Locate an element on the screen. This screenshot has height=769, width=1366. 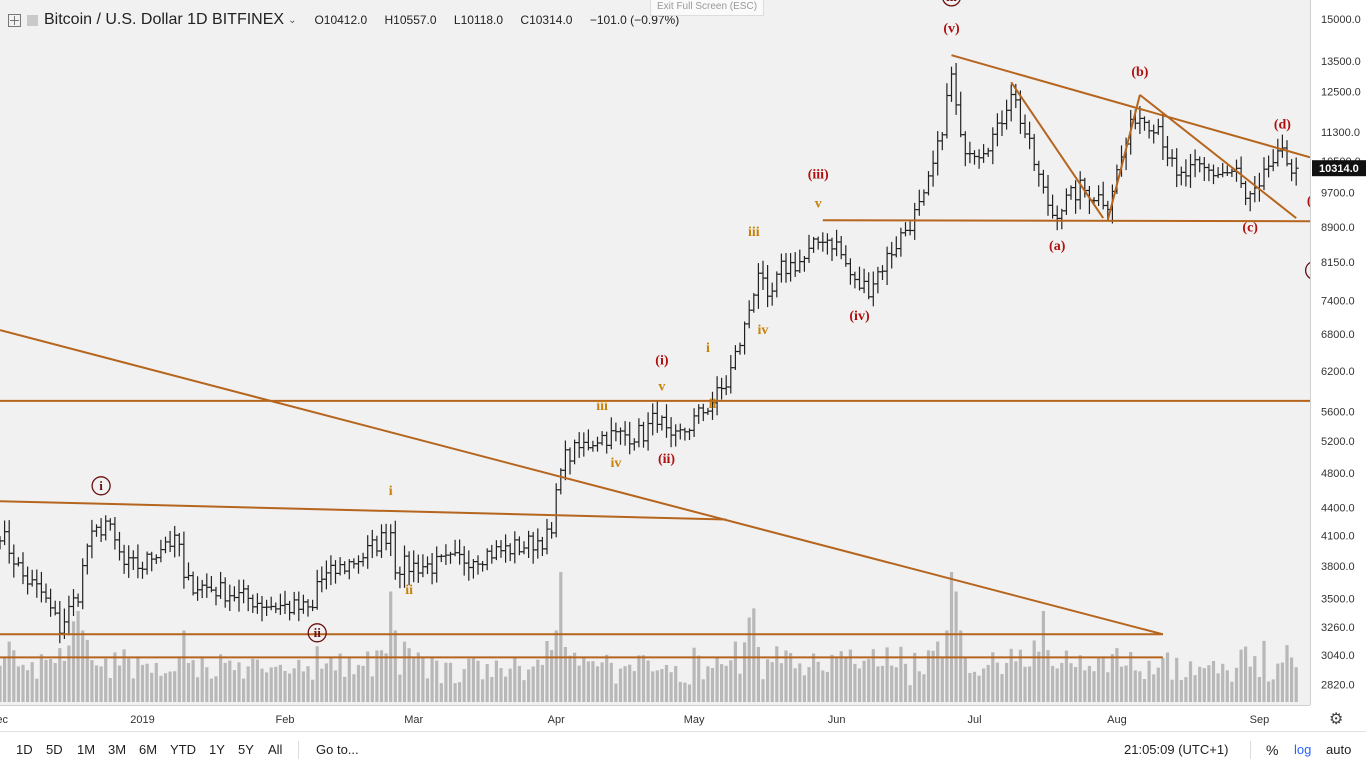
range-1m-button: 1M is located at coordinates (86, 749).